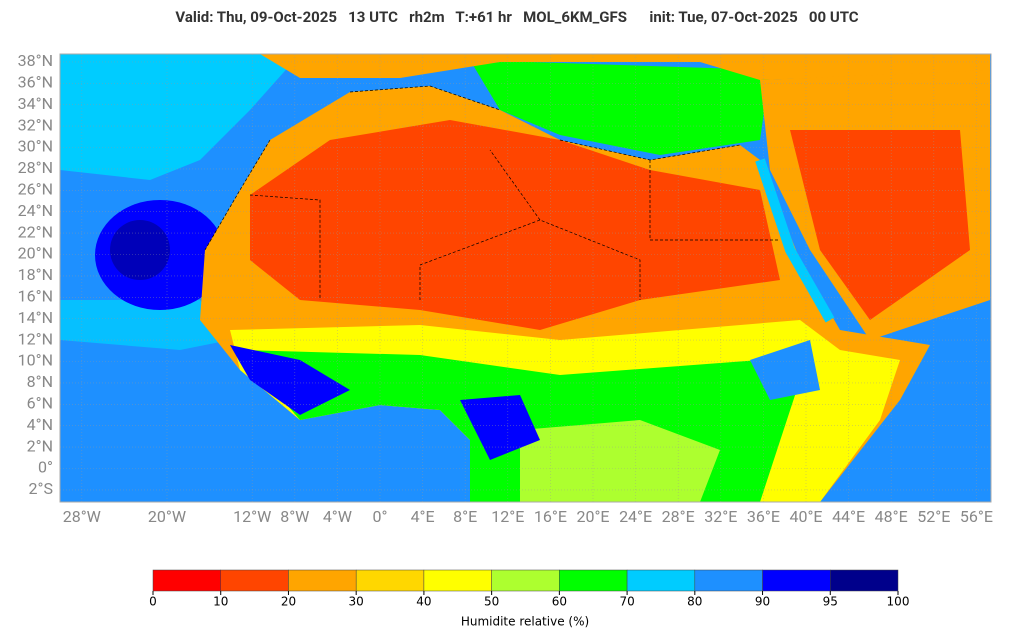 This screenshot has height=641, width=1011. Describe the element at coordinates (423, 602) in the screenshot. I see `colorbar-tick-label: 40` at that location.